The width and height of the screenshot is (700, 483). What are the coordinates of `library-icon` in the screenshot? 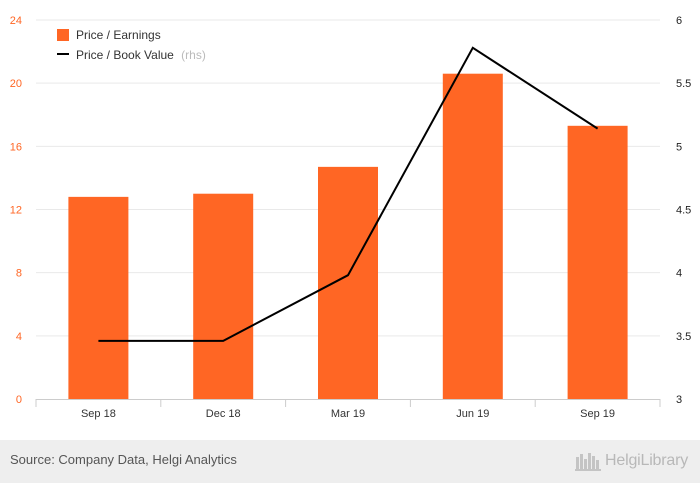 It's located at (588, 462).